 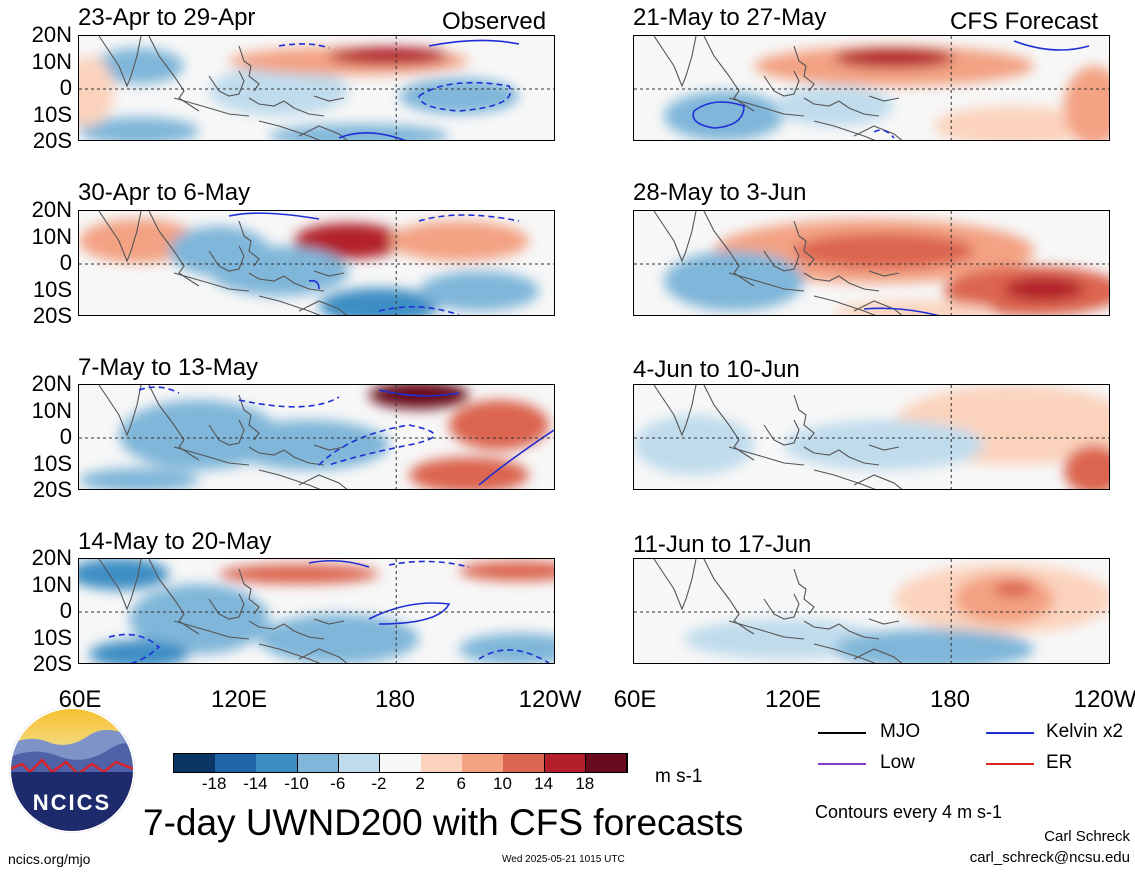 I want to click on footer-email: carl_schreck@ncsu.edu, so click(x=1049, y=857).